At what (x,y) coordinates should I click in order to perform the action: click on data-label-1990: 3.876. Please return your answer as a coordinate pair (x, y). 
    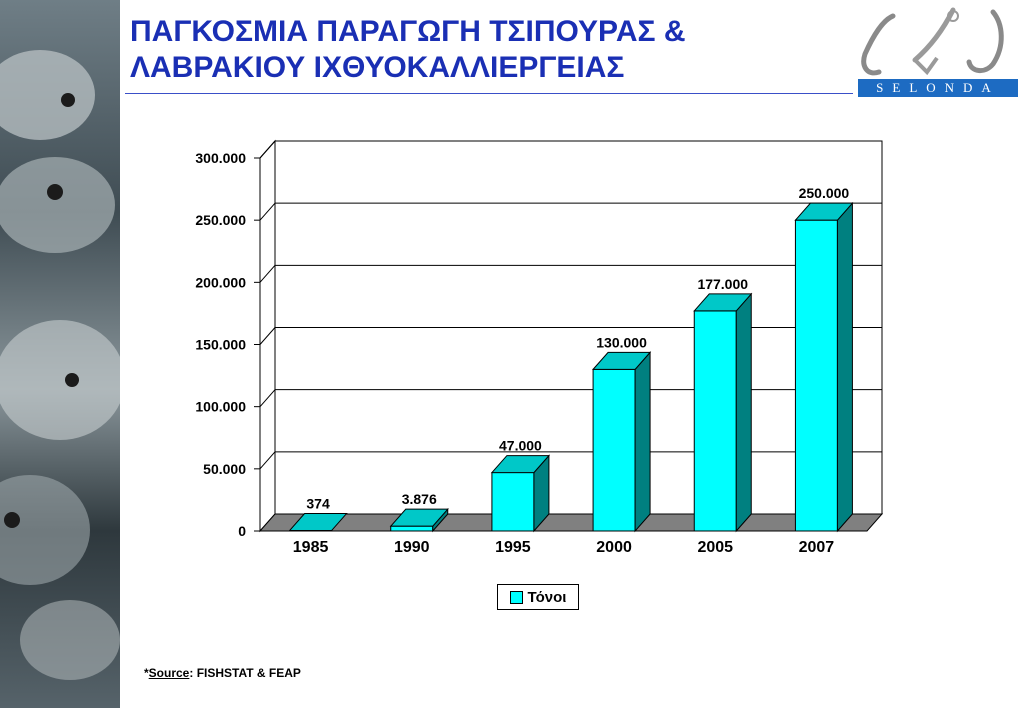
    Looking at the image, I should click on (419, 499).